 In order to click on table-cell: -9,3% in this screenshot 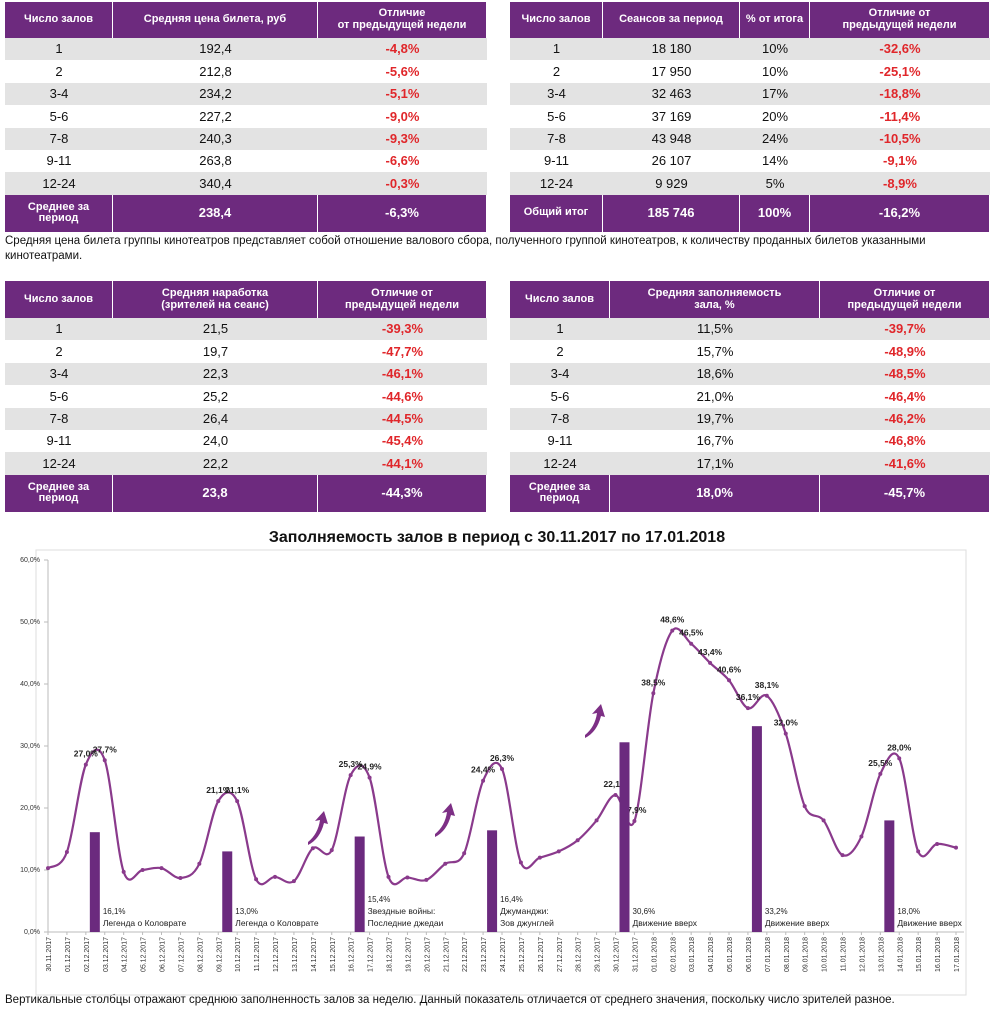, I will do `click(402, 138)`.